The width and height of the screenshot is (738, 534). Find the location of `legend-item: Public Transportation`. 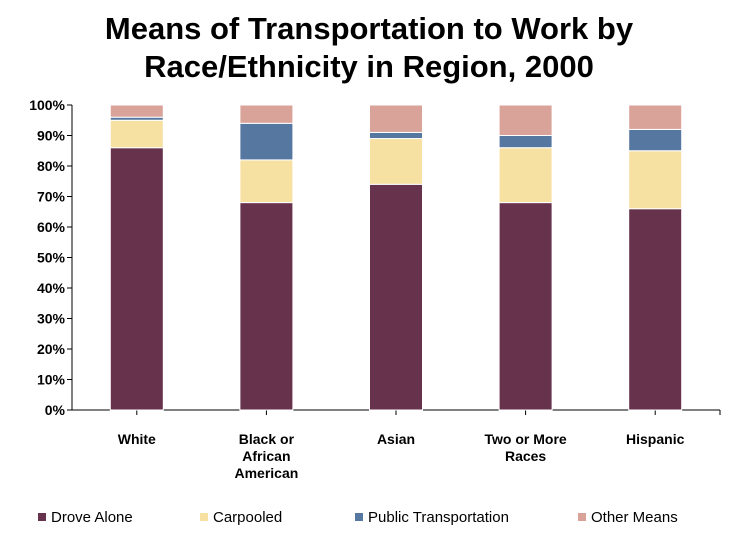

legend-item: Public Transportation is located at coordinates (432, 517).